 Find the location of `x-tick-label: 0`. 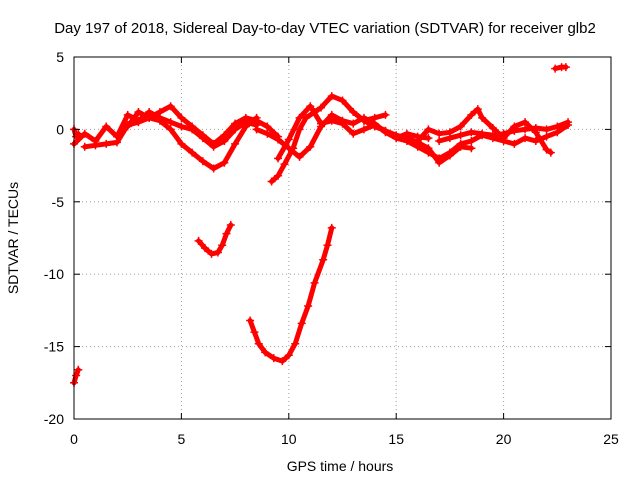

x-tick-label: 0 is located at coordinates (74, 439).